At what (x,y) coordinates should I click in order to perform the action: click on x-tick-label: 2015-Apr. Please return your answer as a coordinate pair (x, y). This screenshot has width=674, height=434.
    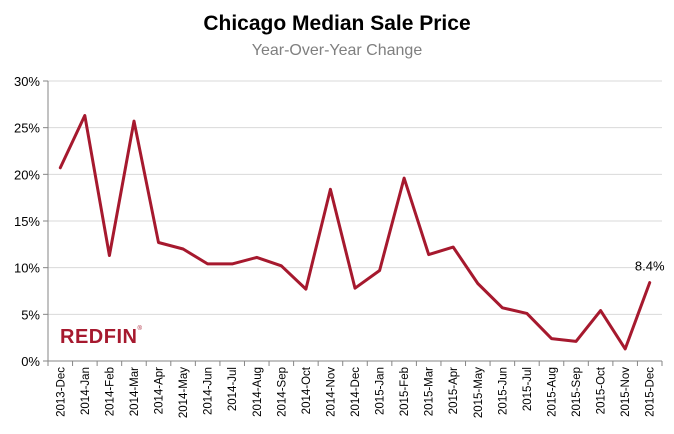
    Looking at the image, I should click on (454, 390).